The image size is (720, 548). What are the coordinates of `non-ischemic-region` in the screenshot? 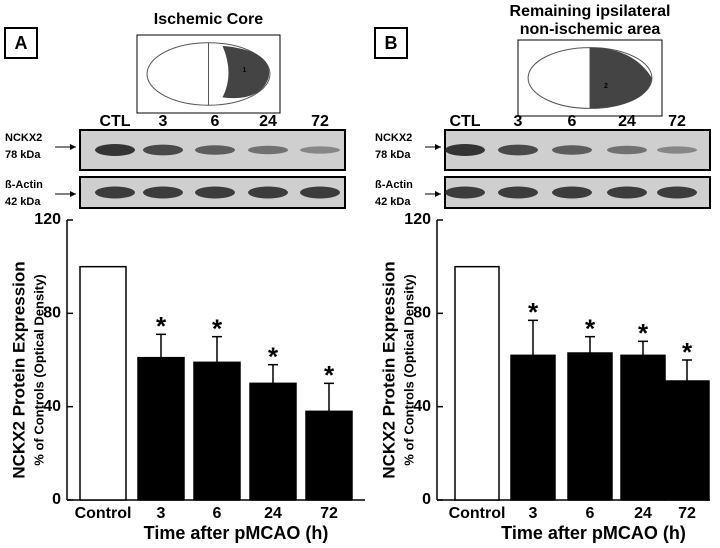 It's located at (621, 78).